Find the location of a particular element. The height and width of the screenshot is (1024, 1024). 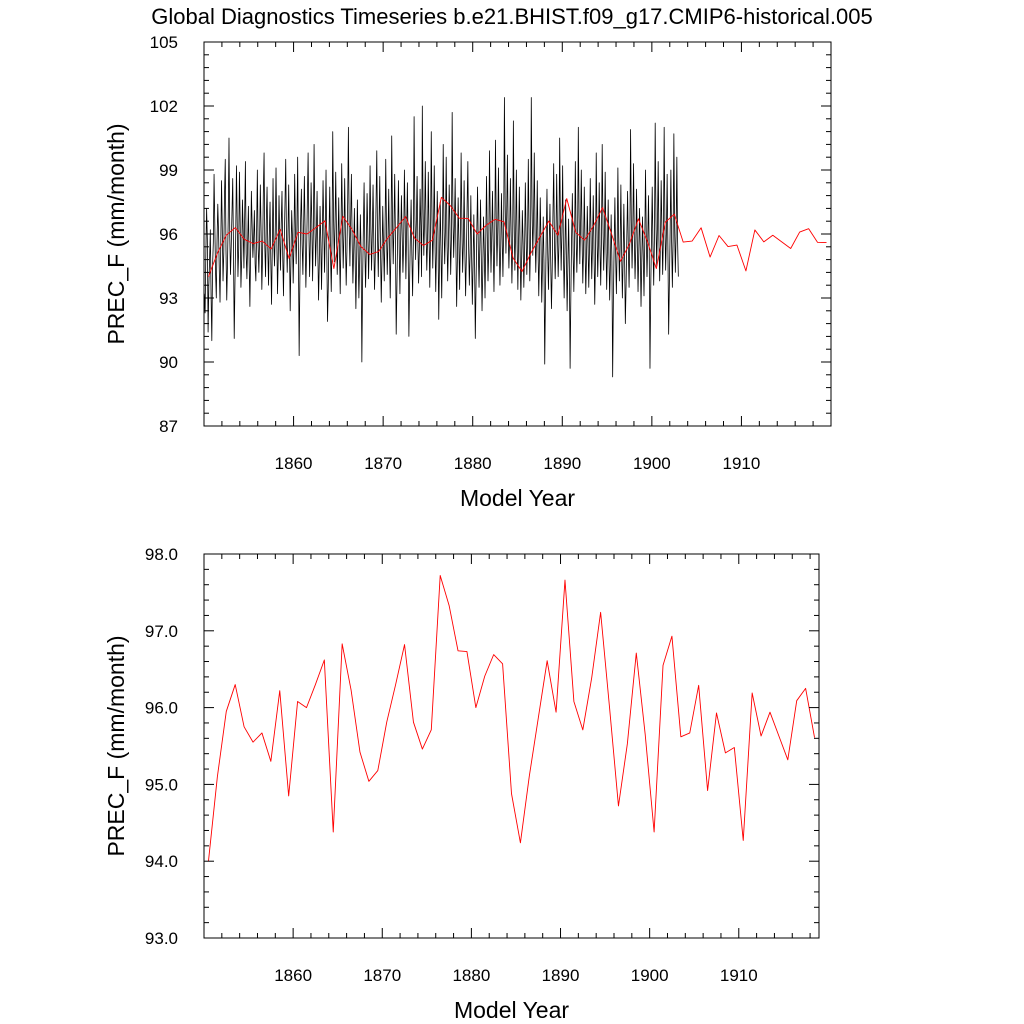

top-y-tick-label: 87 is located at coordinates (168, 426).